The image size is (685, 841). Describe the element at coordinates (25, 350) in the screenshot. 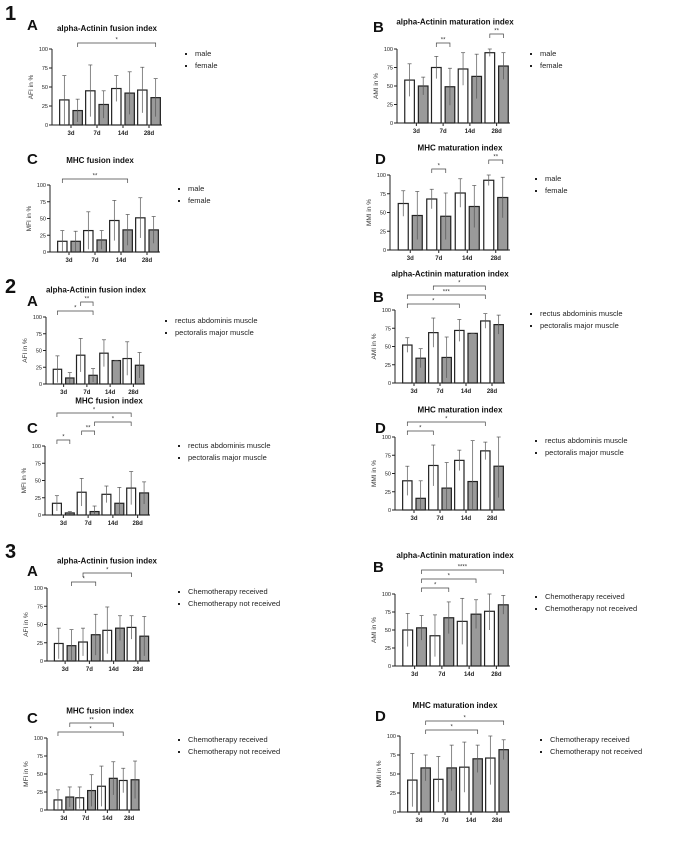

I see `y-axis-label: AFI in %` at that location.